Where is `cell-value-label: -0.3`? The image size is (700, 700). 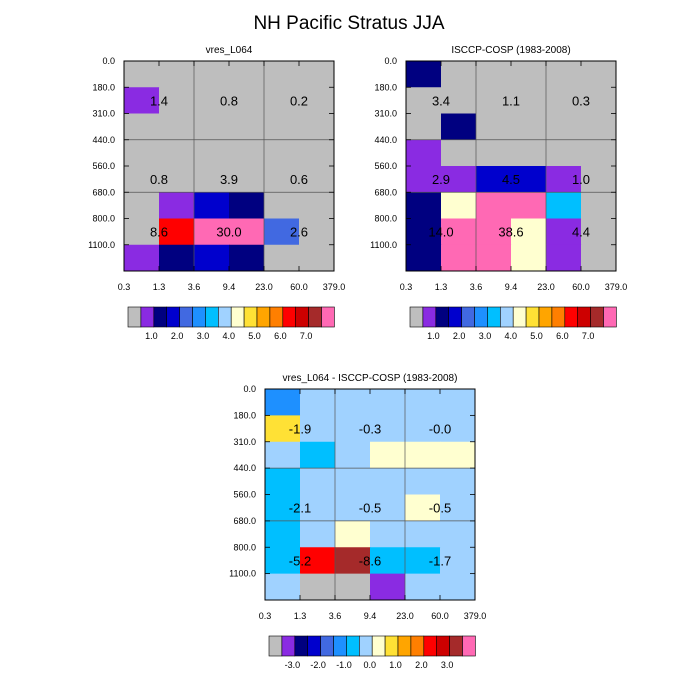
cell-value-label: -0.3 is located at coordinates (370, 429).